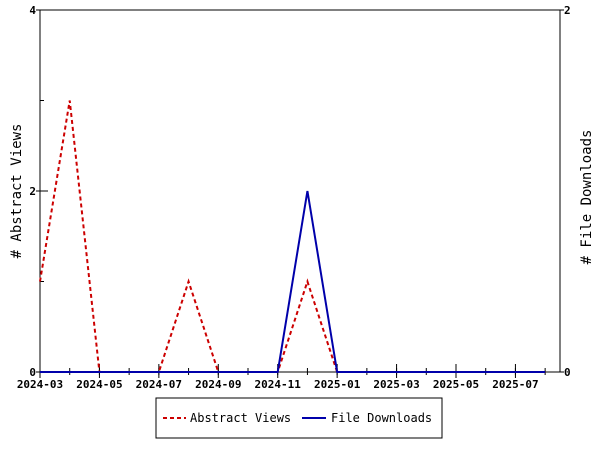  I want to click on x-tick-label: 2024-05, so click(99, 384).